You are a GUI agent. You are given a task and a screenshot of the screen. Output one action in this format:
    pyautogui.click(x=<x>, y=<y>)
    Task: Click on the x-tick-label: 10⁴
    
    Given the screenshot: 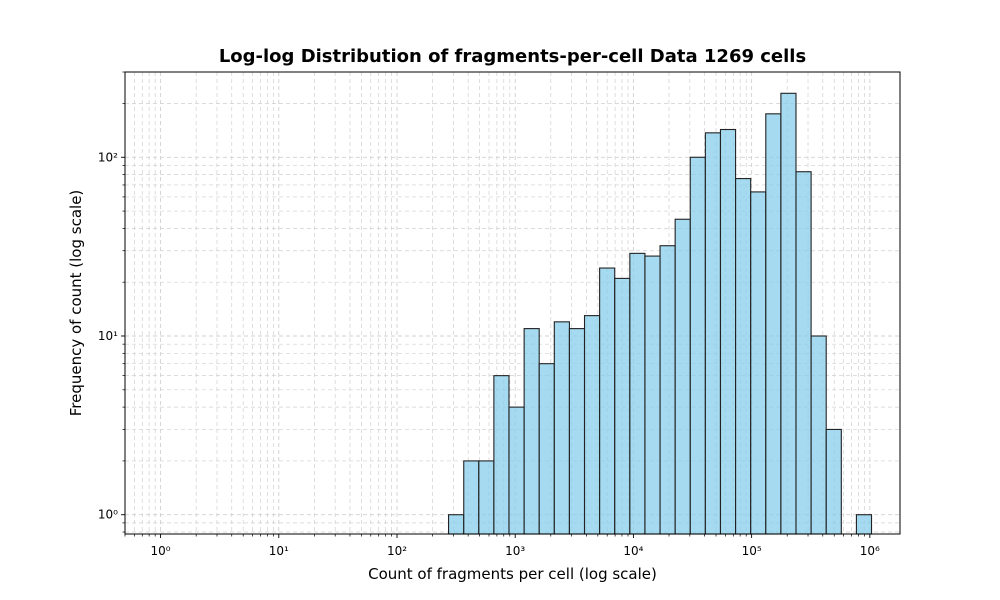 What is the action you would take?
    pyautogui.click(x=633, y=551)
    